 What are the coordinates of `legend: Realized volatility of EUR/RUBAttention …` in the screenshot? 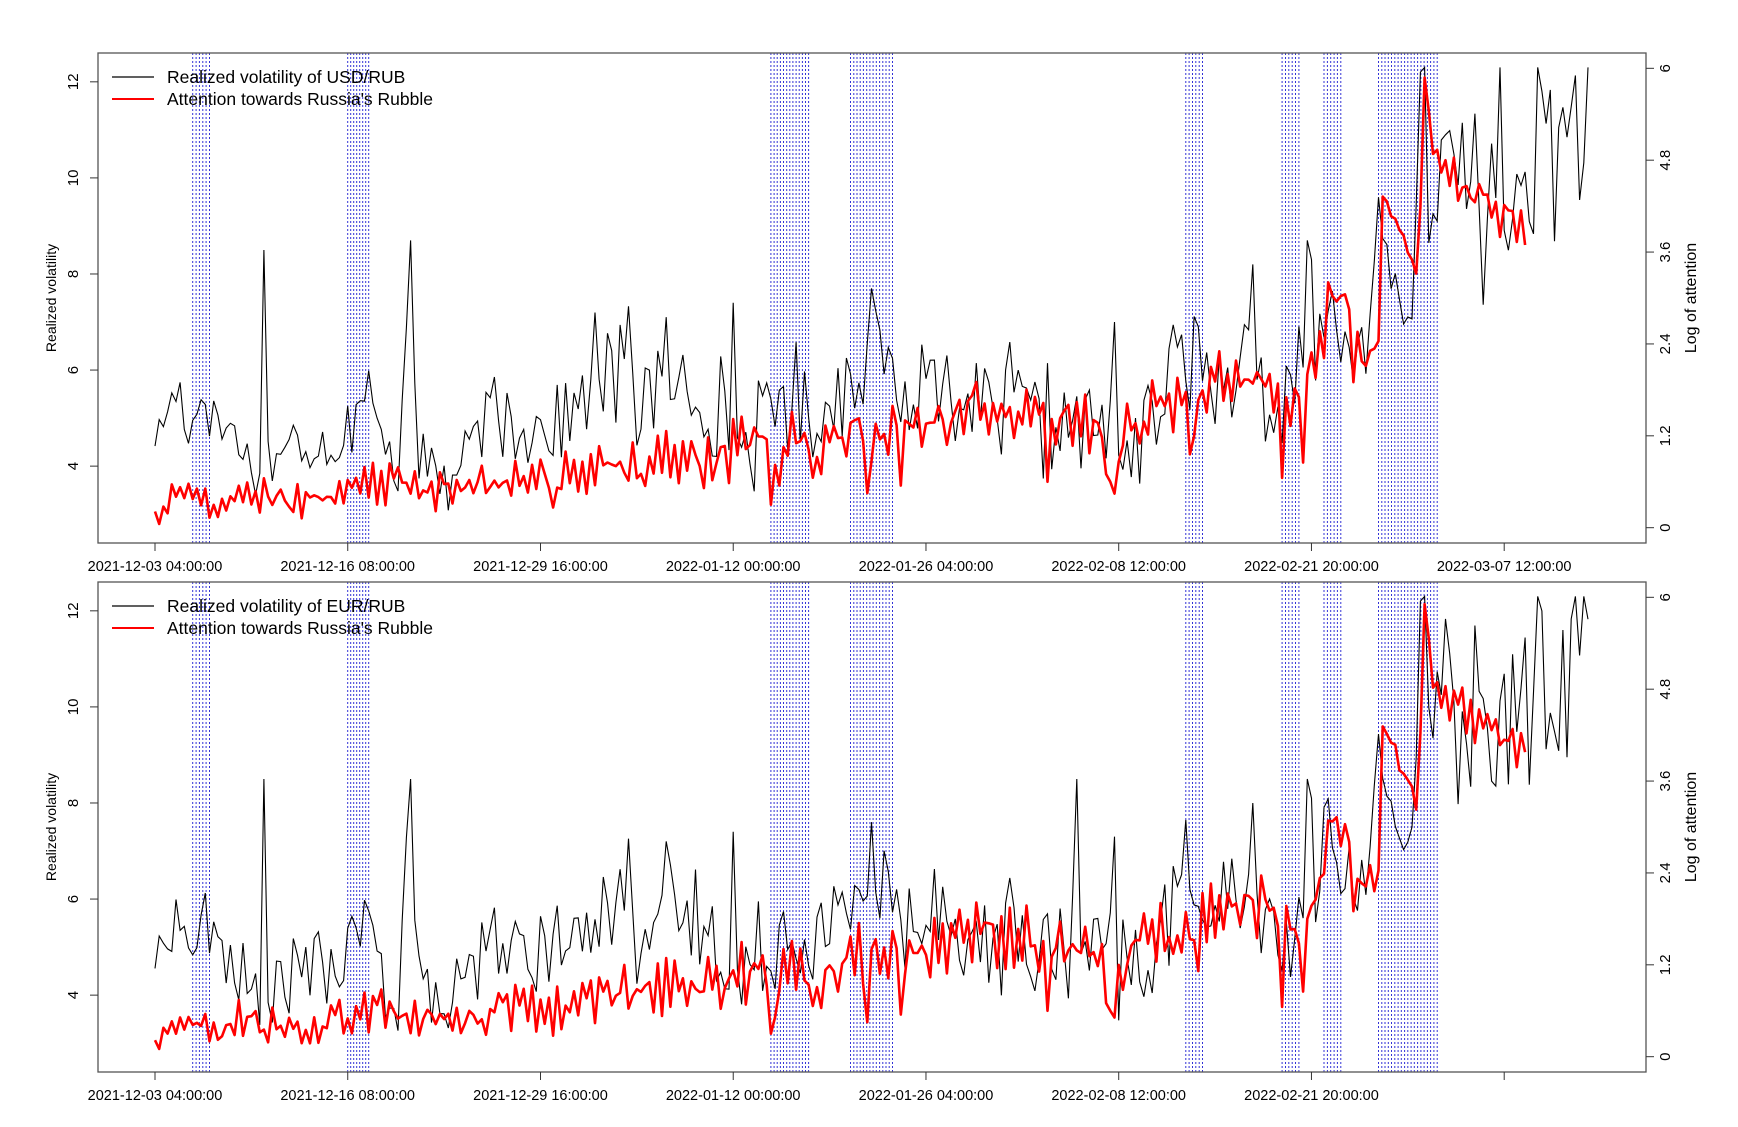 It's located at (272, 617).